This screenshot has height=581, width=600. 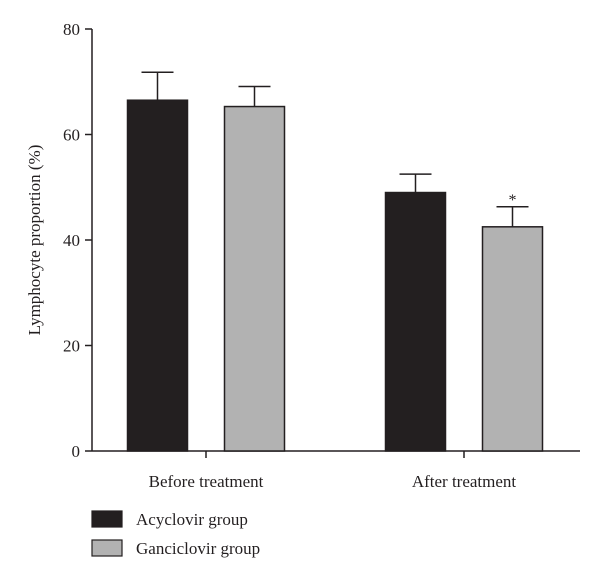 I want to click on y-axis-label: Lymphocyte proportion (%), so click(x=34, y=240).